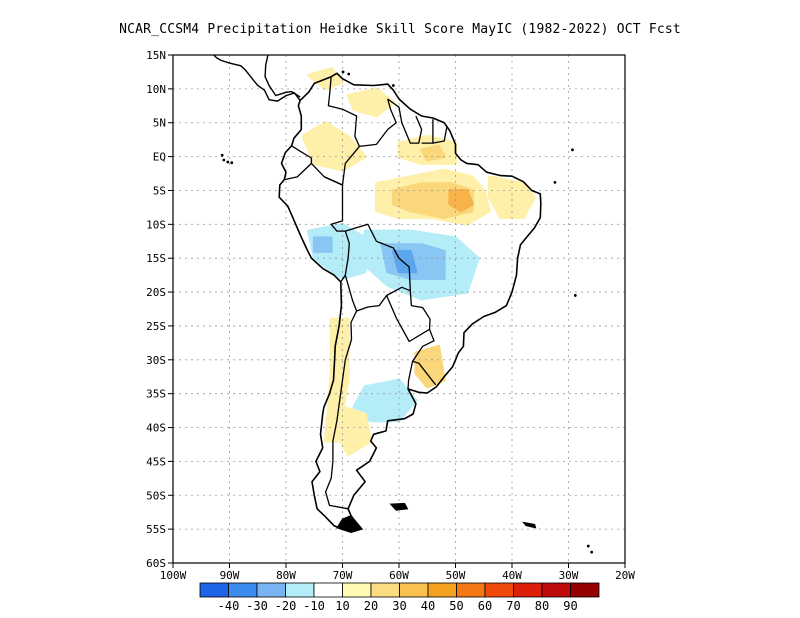  I want to click on y-tick-label: EQ, so click(159, 157).